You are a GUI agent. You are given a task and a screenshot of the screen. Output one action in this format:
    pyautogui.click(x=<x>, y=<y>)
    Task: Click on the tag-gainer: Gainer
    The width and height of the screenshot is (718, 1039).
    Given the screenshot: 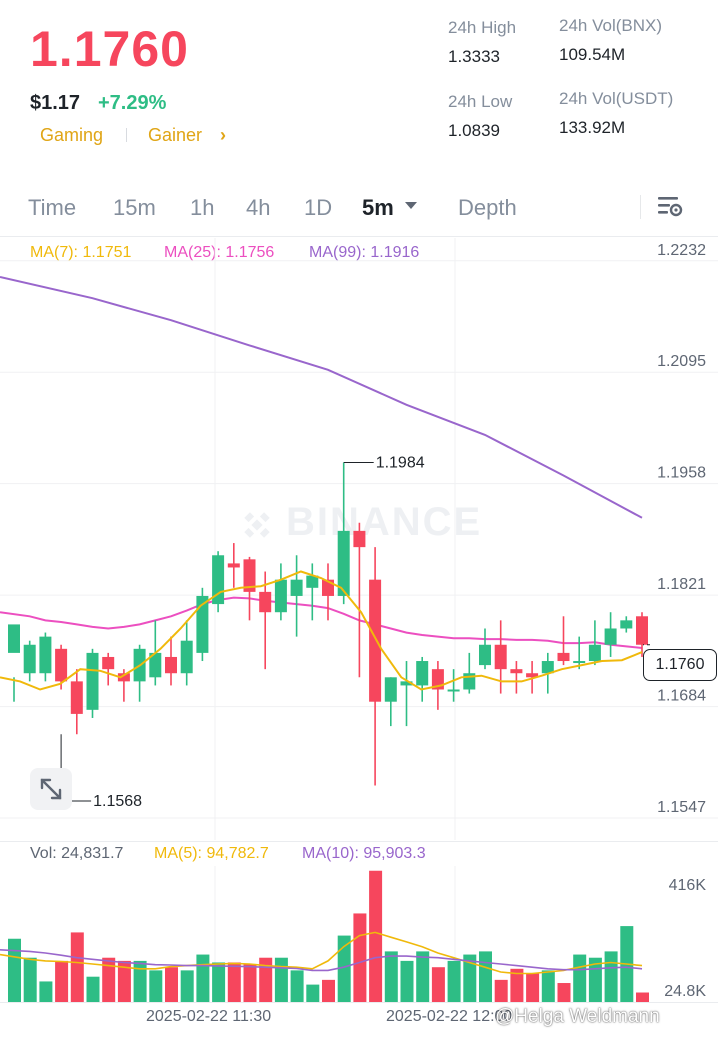 What is the action you would take?
    pyautogui.click(x=175, y=135)
    